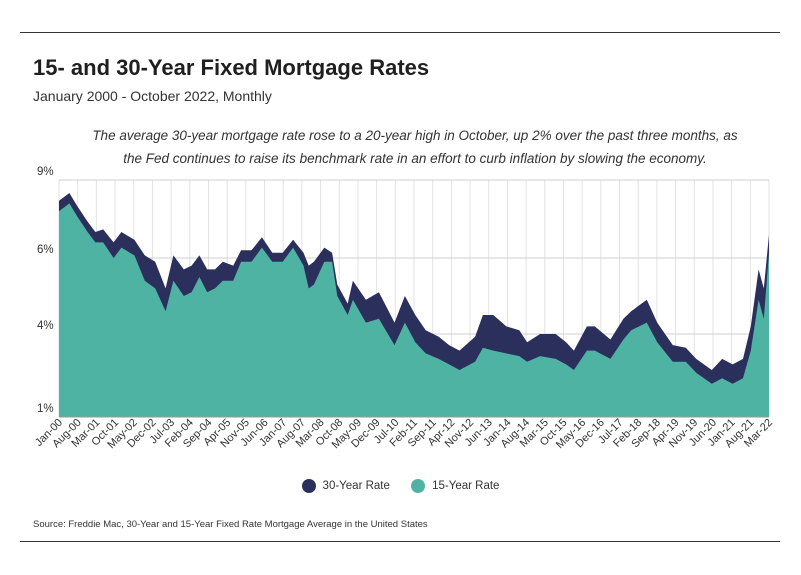  Describe the element at coordinates (45, 326) in the screenshot. I see `y-tick-label: 4%` at that location.